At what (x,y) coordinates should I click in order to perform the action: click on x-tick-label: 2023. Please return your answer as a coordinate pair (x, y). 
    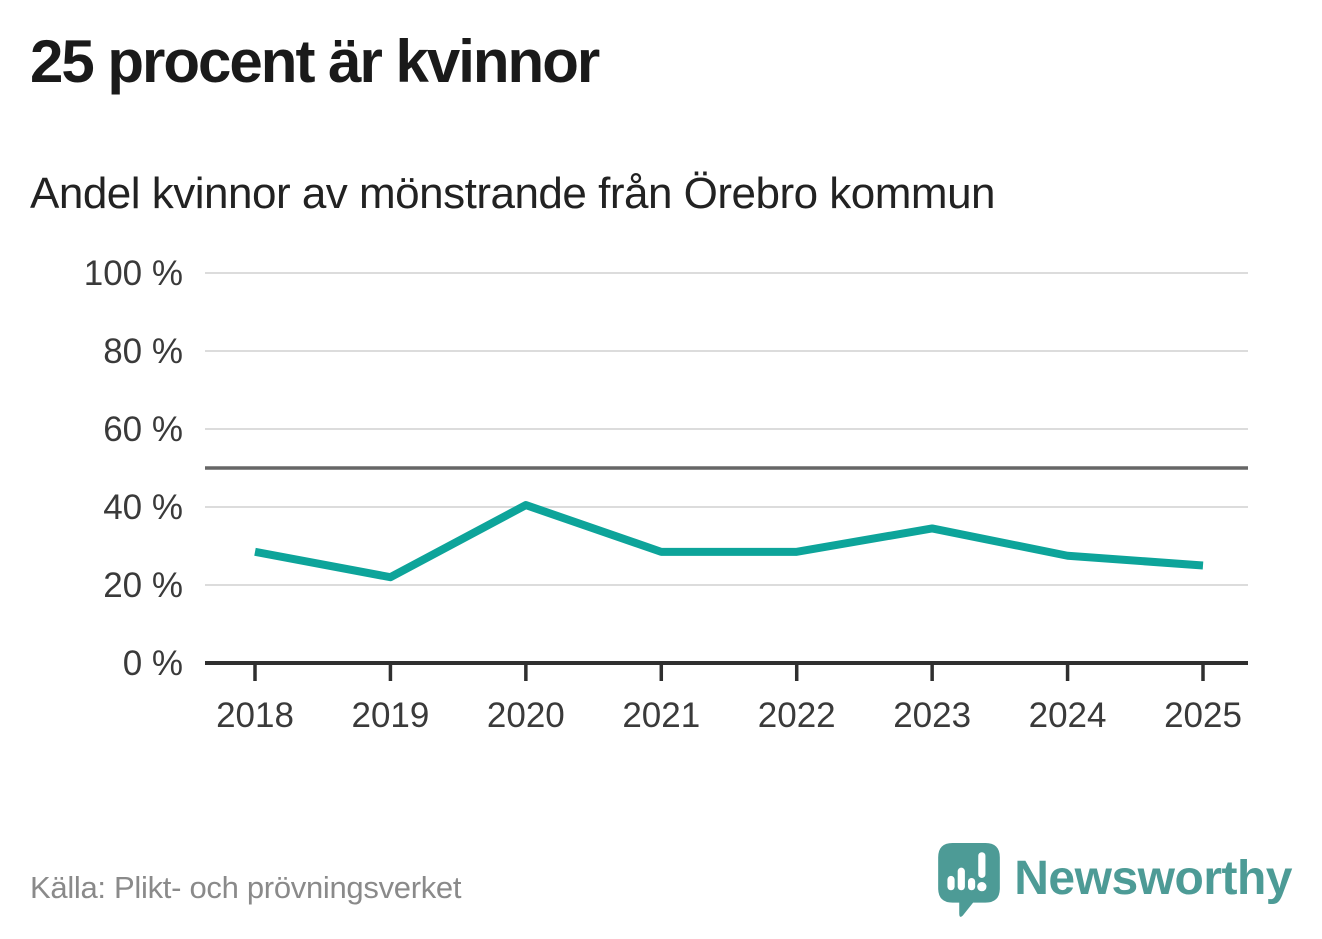
    Looking at the image, I should click on (932, 715).